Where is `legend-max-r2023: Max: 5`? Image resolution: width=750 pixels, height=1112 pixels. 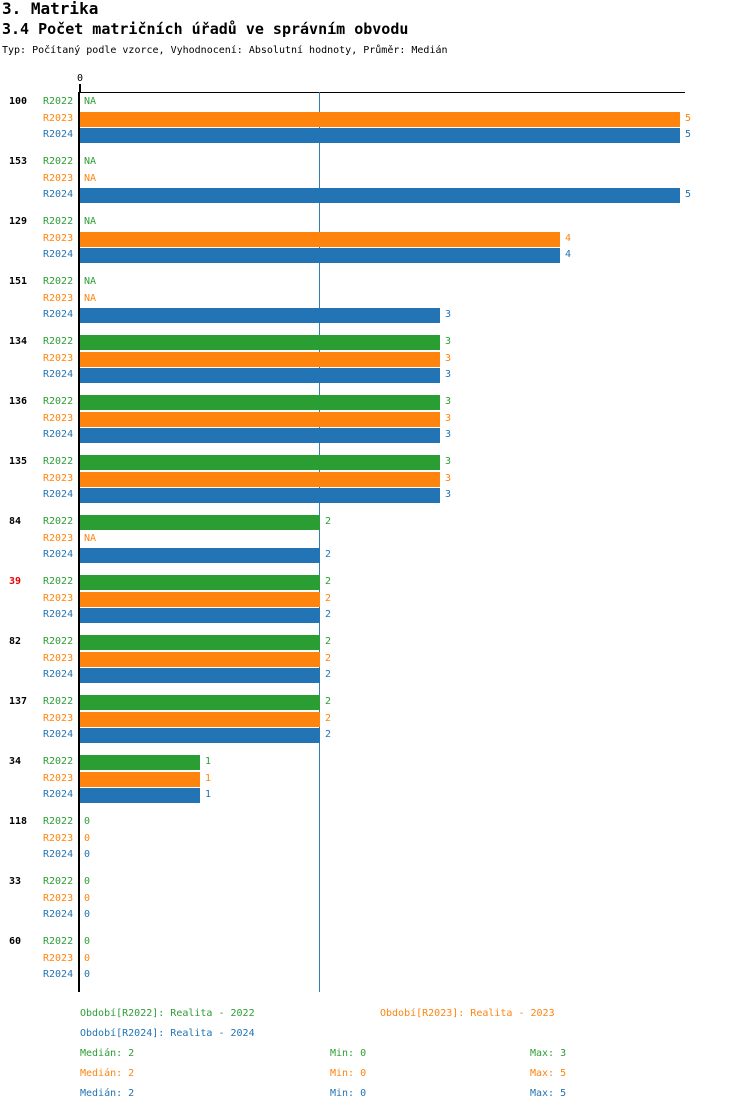
legend-max-r2023: Max: 5 is located at coordinates (548, 1073).